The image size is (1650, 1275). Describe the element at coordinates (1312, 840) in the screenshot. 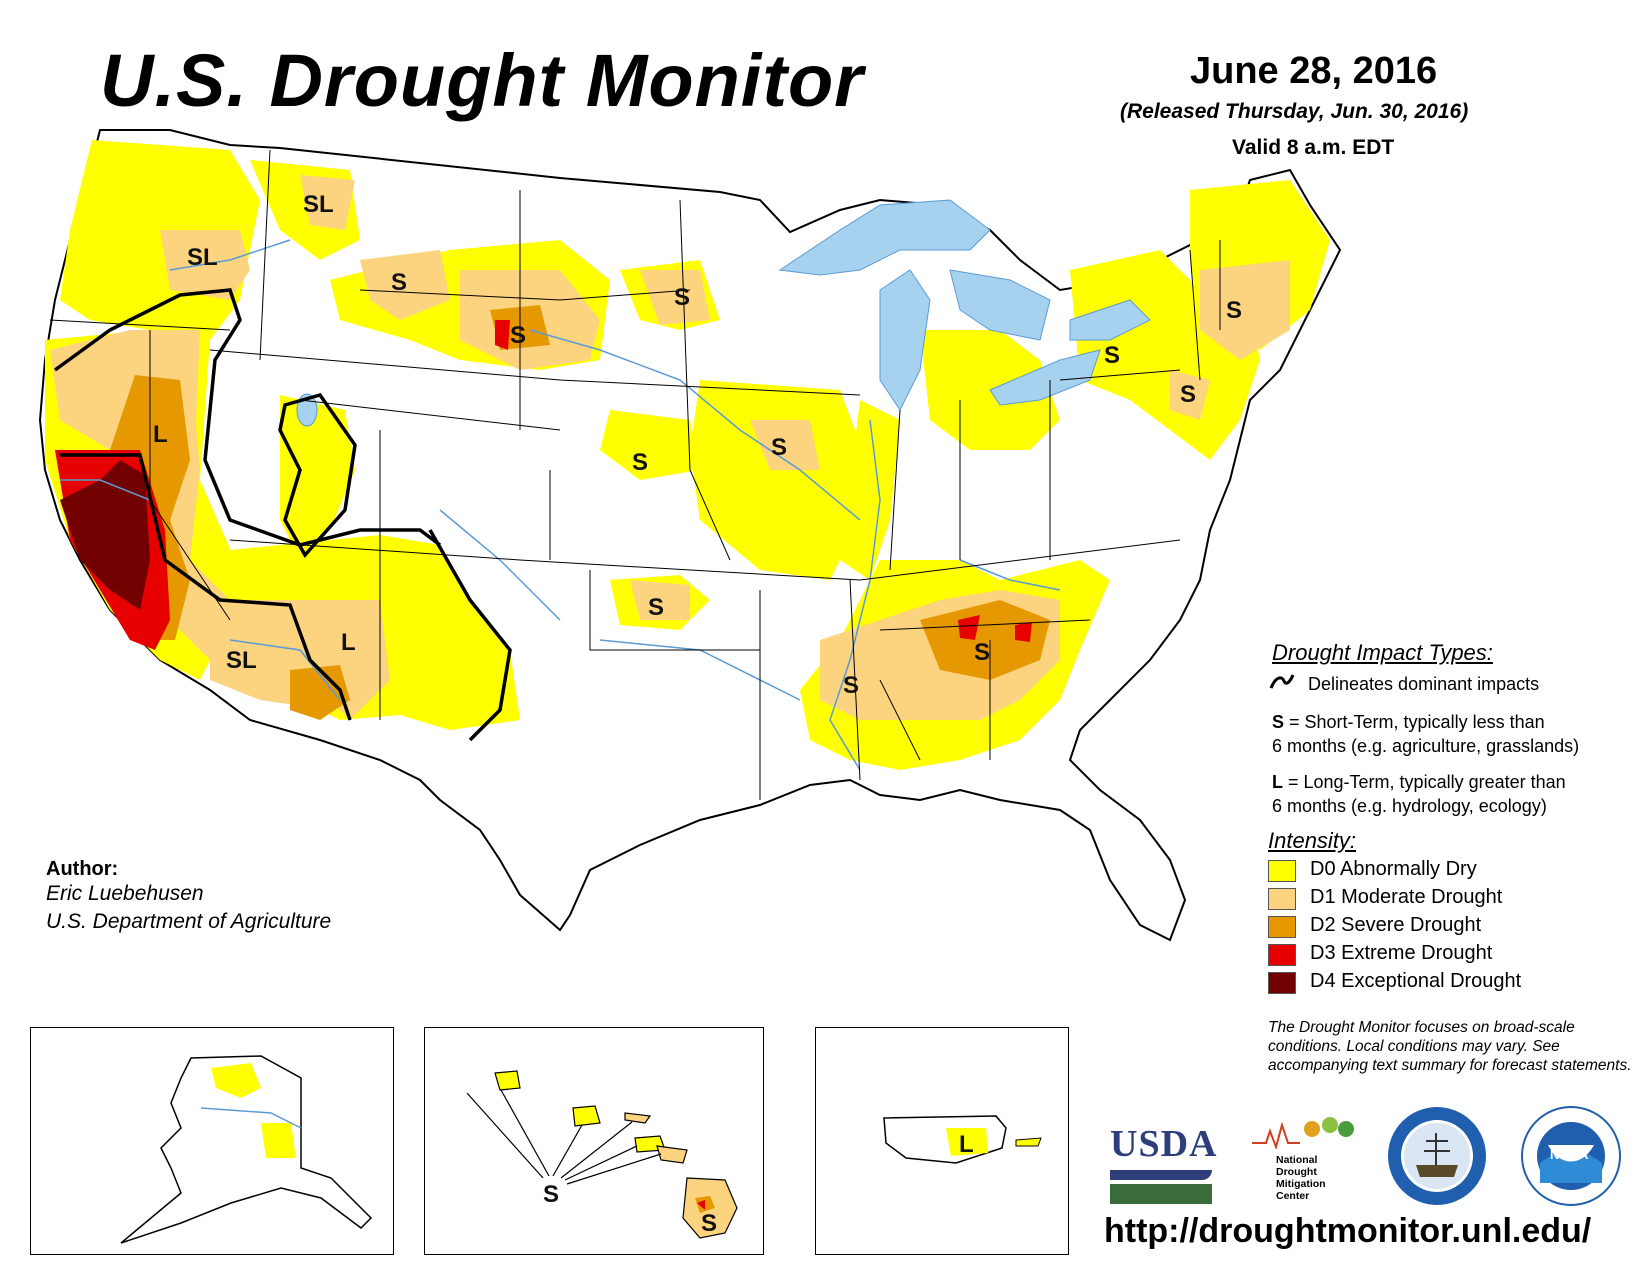

I see `intensity-title: Intensity:` at that location.